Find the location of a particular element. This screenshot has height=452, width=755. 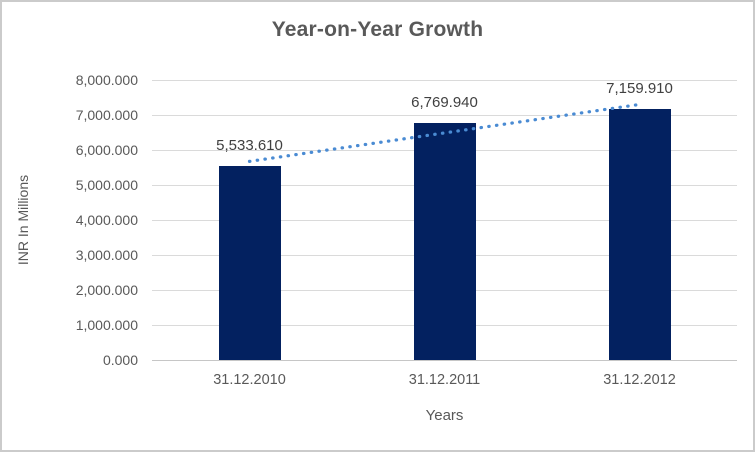

y-tick-label: 2,000.000 is located at coordinates (106, 290).